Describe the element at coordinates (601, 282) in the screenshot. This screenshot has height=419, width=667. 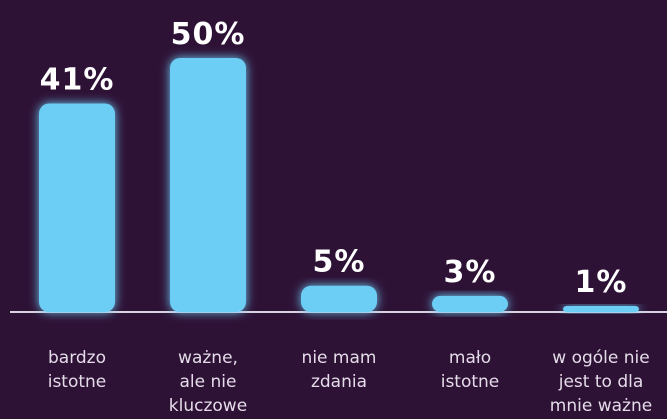
I see `value-label: 1%` at that location.